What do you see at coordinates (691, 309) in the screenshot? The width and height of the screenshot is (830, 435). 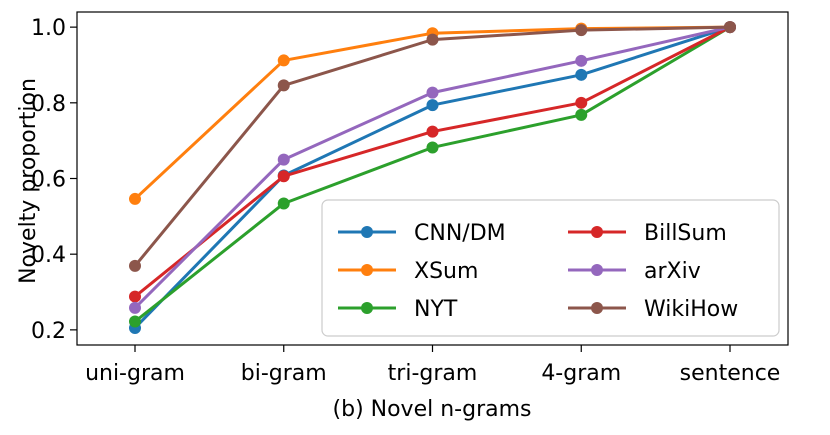 I see `legend-label: WikiHow` at bounding box center [691, 309].